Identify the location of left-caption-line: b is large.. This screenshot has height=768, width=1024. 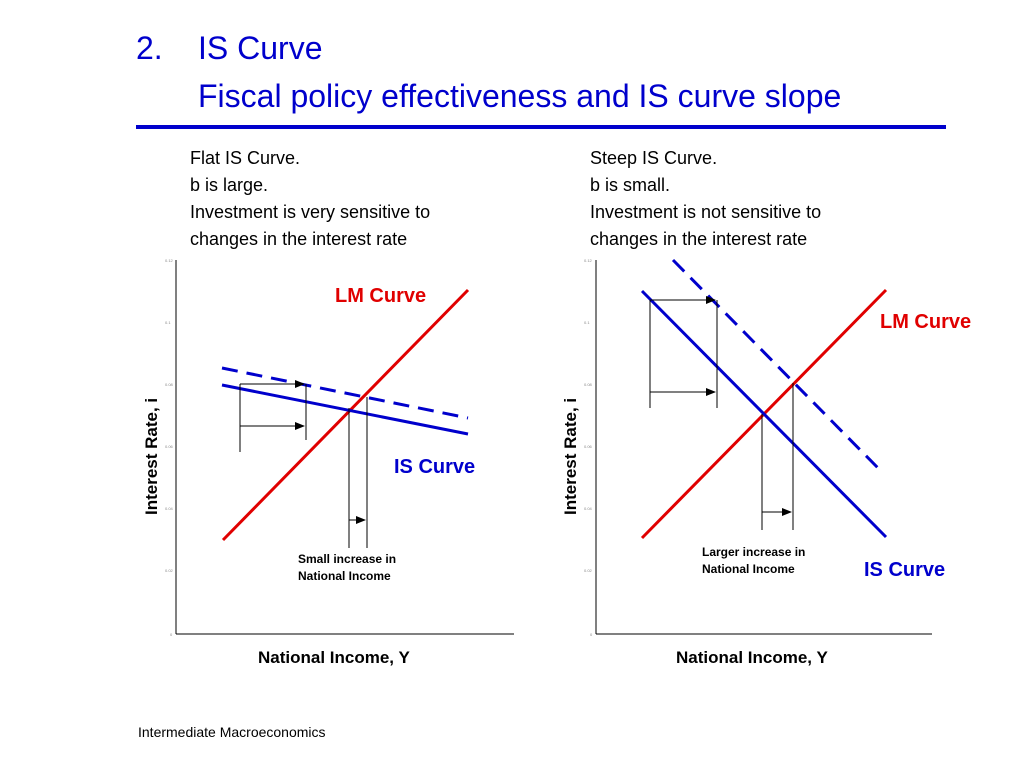
(229, 185).